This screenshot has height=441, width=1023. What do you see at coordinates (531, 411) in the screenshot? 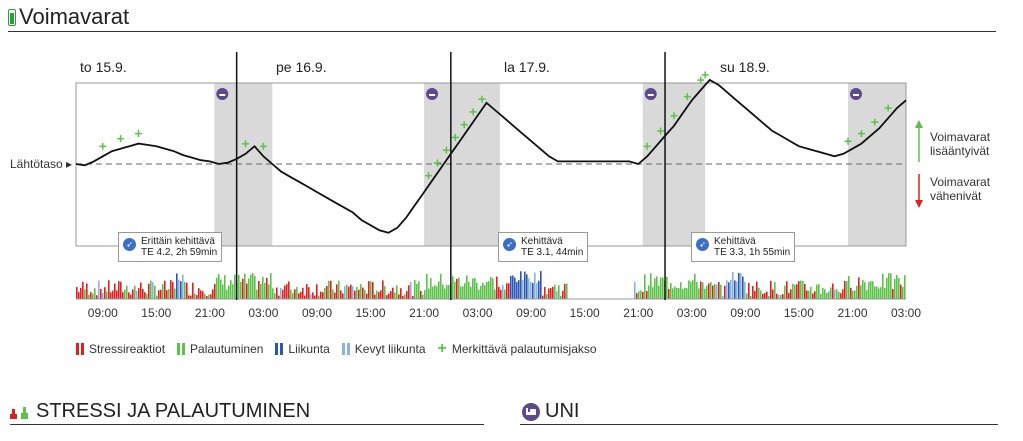
I see `sleep-icon` at bounding box center [531, 411].